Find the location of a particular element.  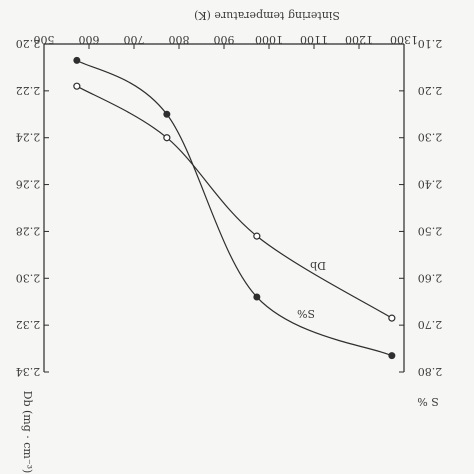

x-tick-label: 500 is located at coordinates (44, 39).